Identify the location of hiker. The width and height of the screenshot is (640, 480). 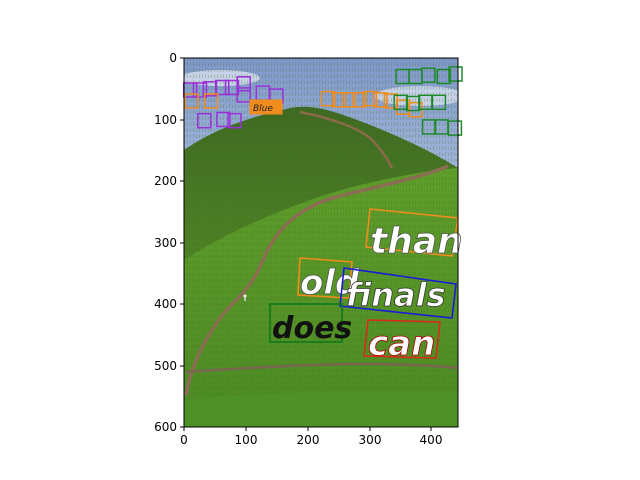
(245, 296).